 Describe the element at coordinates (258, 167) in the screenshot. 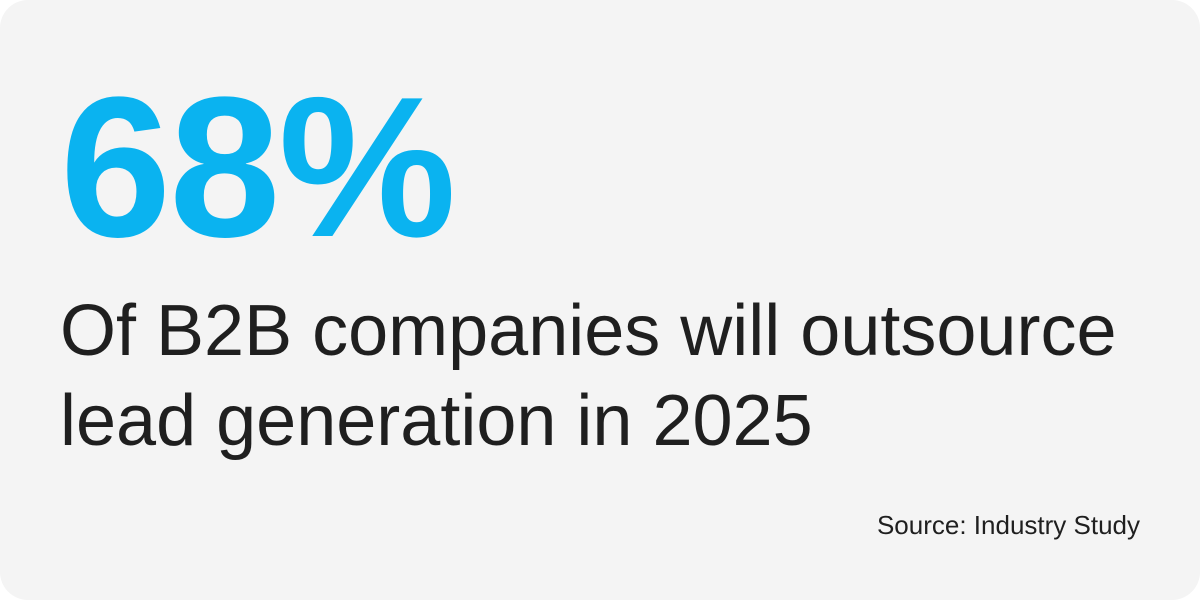

I see `stat-percentage: 68%` at that location.